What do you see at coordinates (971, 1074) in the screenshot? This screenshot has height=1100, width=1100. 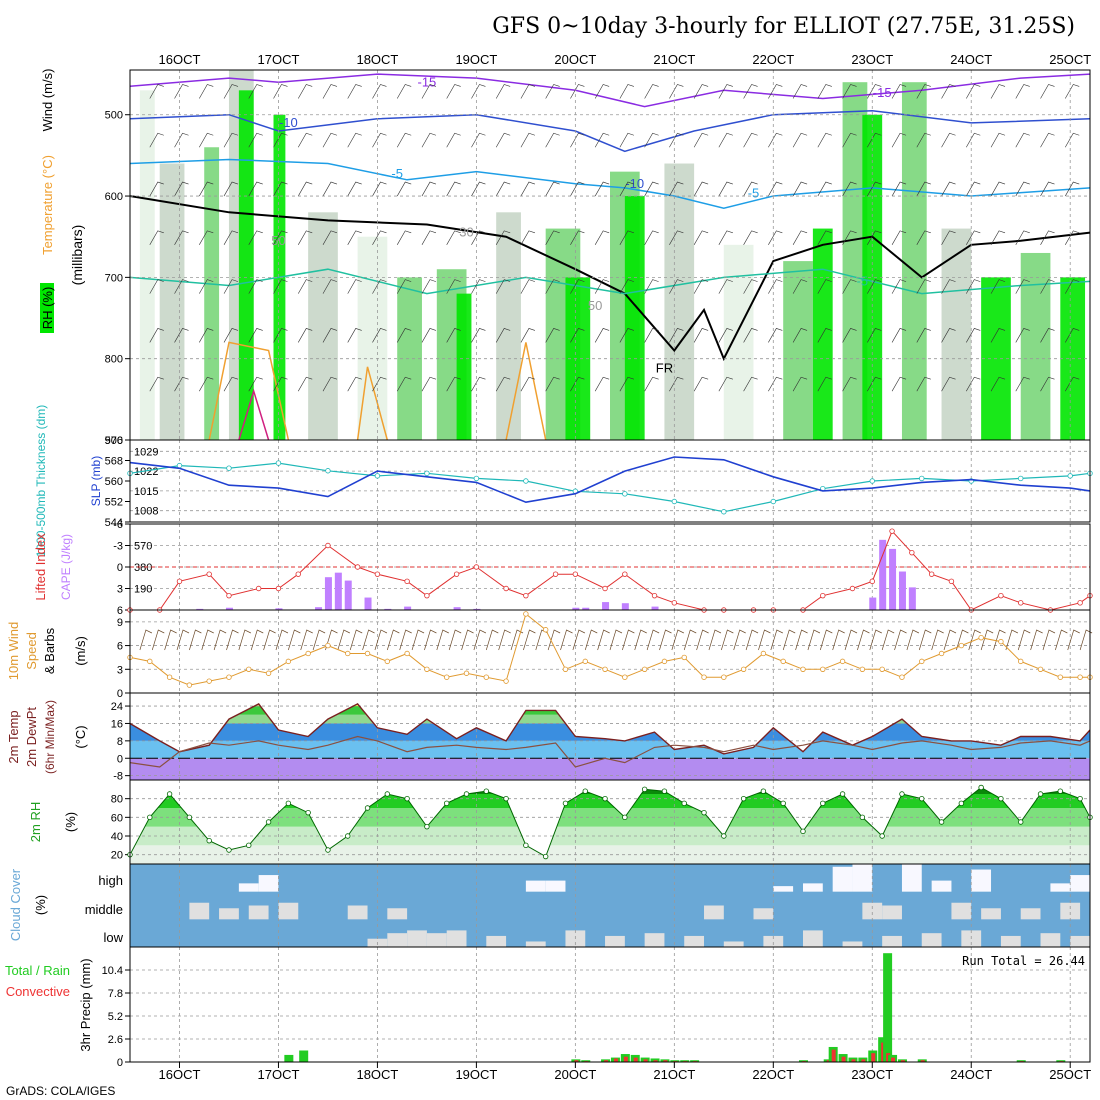 I see `bottom-x-tick-label: 24OCT` at bounding box center [971, 1074].